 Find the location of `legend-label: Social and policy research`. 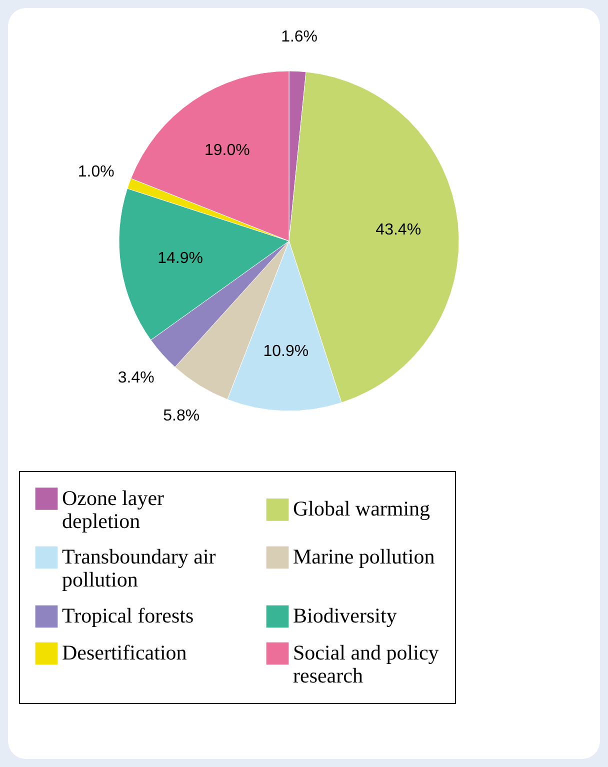

legend-label: Social and policy research is located at coordinates (366, 664).